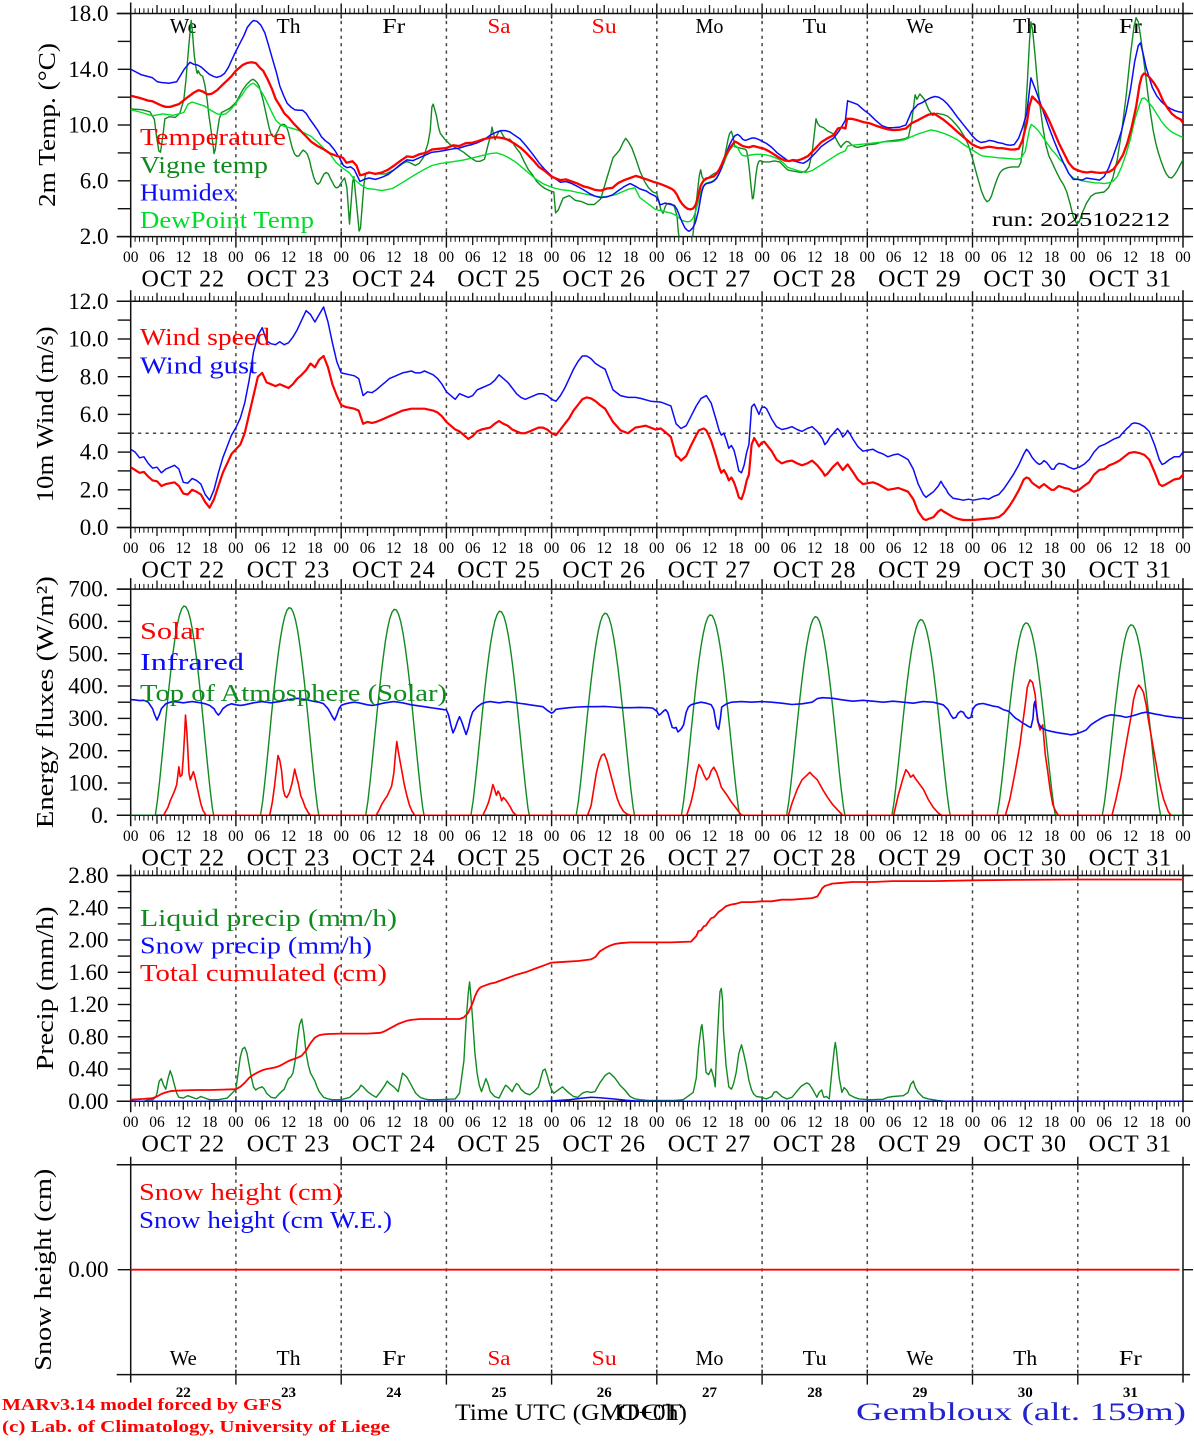 Image resolution: width=1194 pixels, height=1445 pixels. What do you see at coordinates (499, 280) in the screenshot?
I see `svg-text: OCT 25` at bounding box center [499, 280].